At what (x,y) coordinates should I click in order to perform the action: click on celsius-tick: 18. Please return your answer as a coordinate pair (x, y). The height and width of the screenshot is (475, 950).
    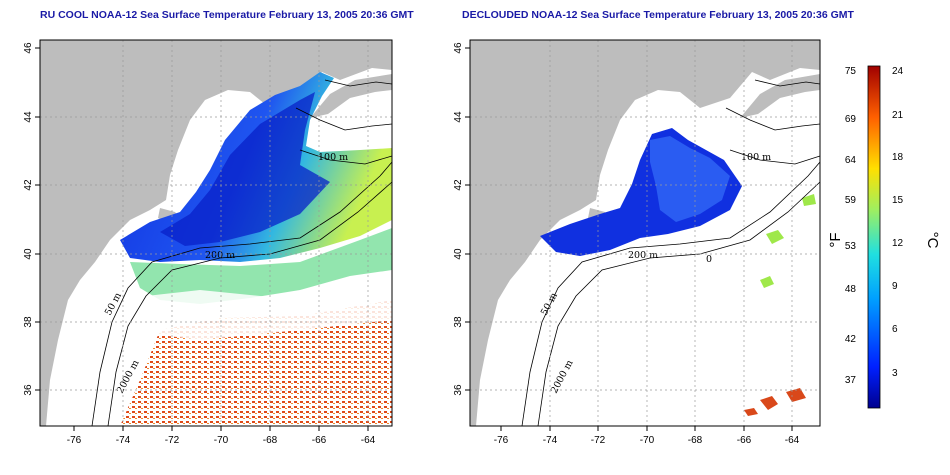
    Looking at the image, I should click on (898, 157).